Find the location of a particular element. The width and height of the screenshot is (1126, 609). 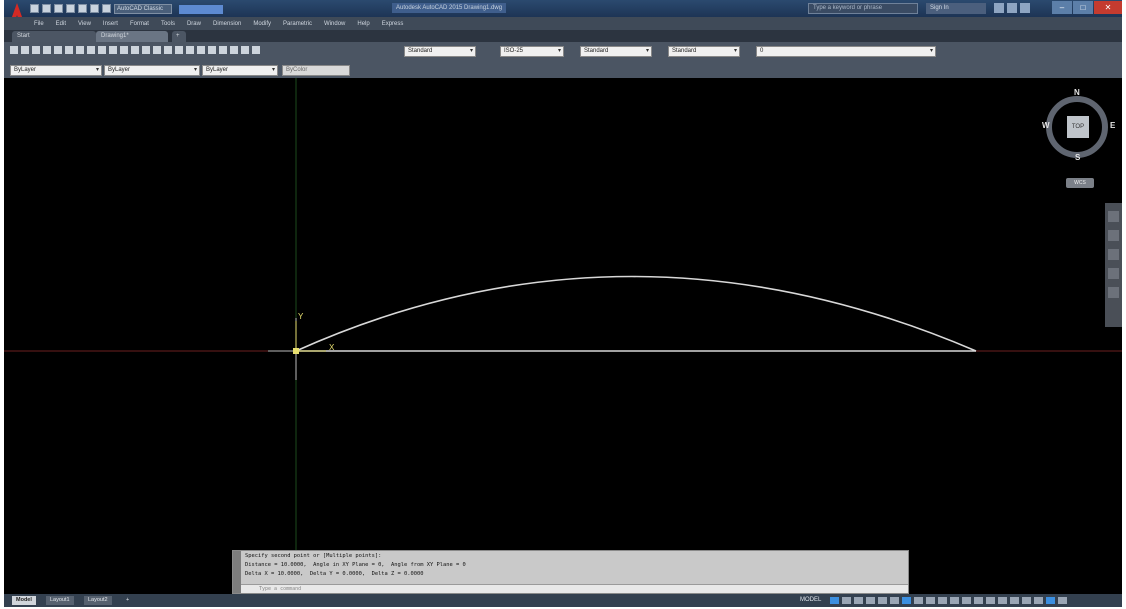

minimize-button: – is located at coordinates (1062, 7).